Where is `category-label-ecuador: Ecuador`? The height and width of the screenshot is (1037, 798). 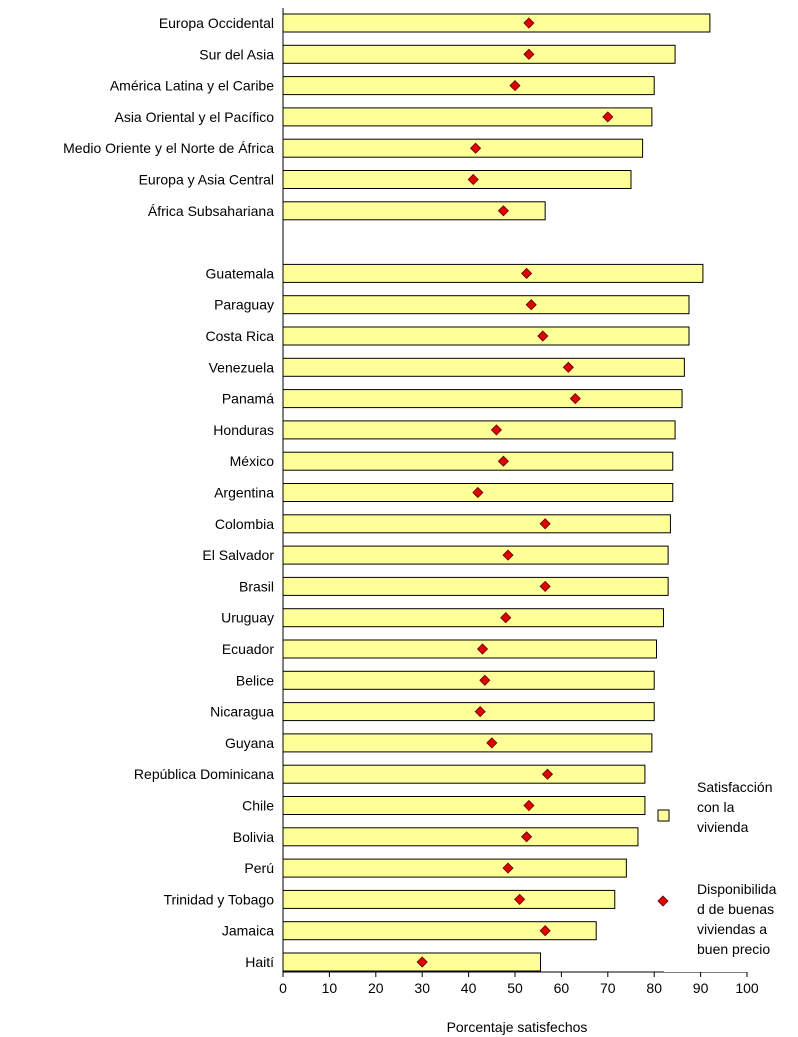 category-label-ecuador: Ecuador is located at coordinates (248, 649).